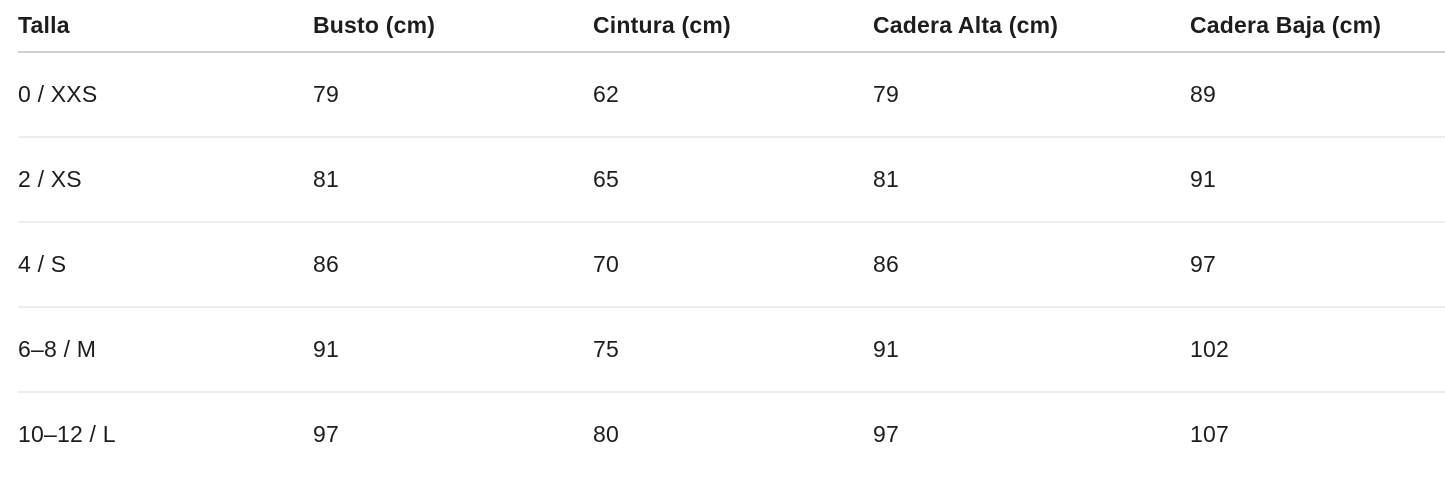 The width and height of the screenshot is (1445, 494). What do you see at coordinates (374, 24) in the screenshot?
I see `column-header-busto: Busto (cm)` at bounding box center [374, 24].